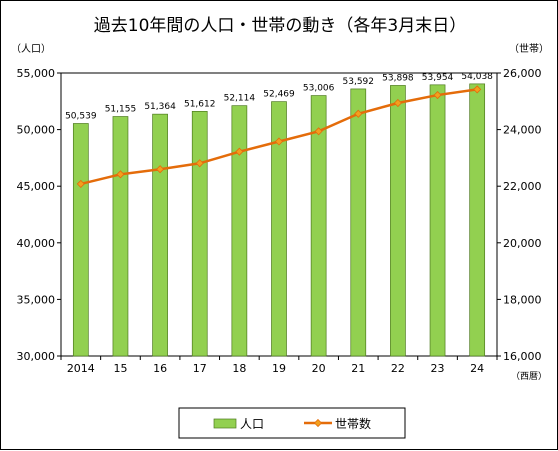 The image size is (558, 451). I want to click on bar-value-label: 51,612, so click(200, 104).